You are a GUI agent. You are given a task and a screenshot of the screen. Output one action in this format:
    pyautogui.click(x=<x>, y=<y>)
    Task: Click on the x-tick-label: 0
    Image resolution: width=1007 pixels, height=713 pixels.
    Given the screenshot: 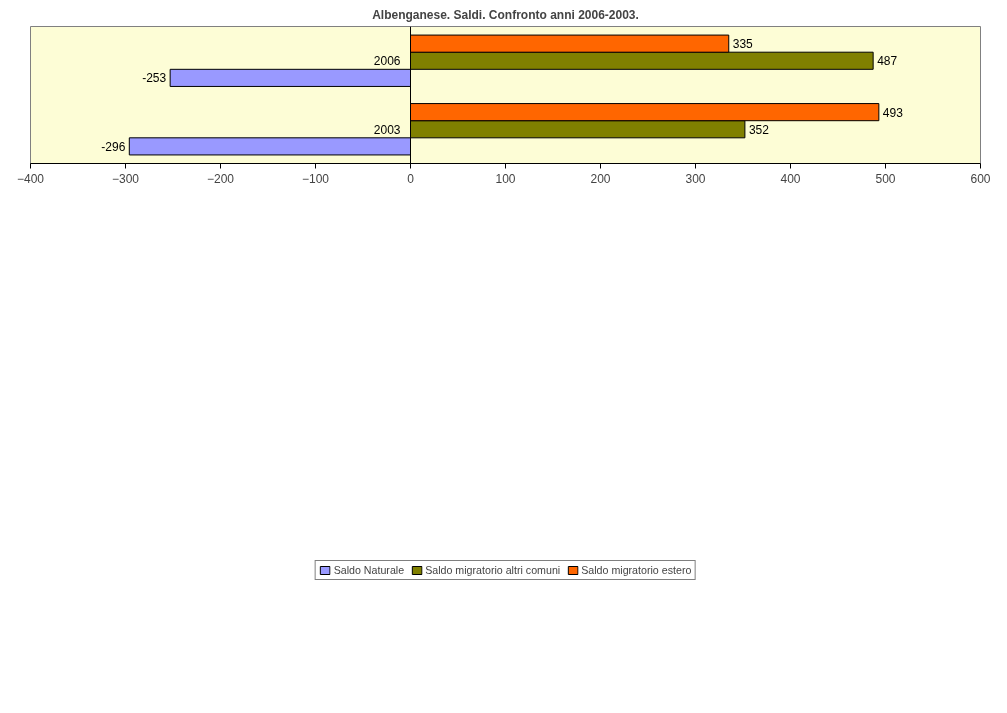 What is the action you would take?
    pyautogui.click(x=411, y=178)
    